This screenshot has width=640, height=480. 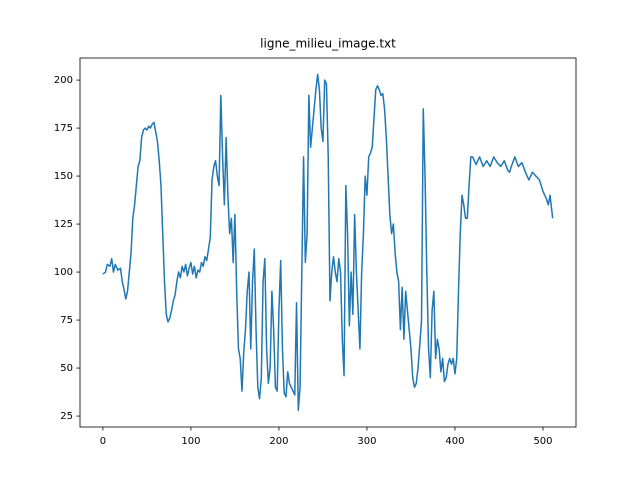 I want to click on x-tick-label: 0, so click(x=103, y=441).